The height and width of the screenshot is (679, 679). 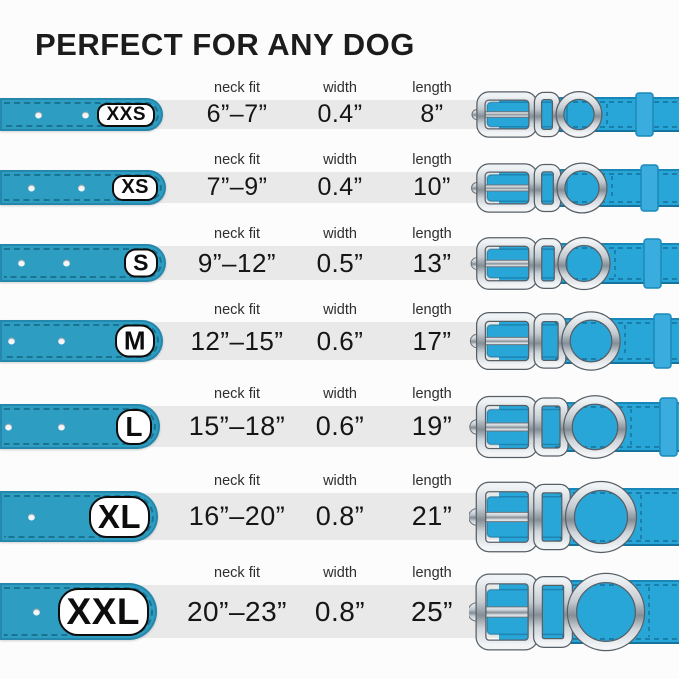 What do you see at coordinates (237, 341) in the screenshot?
I see `value-neck_fit: 12”–15”` at bounding box center [237, 341].